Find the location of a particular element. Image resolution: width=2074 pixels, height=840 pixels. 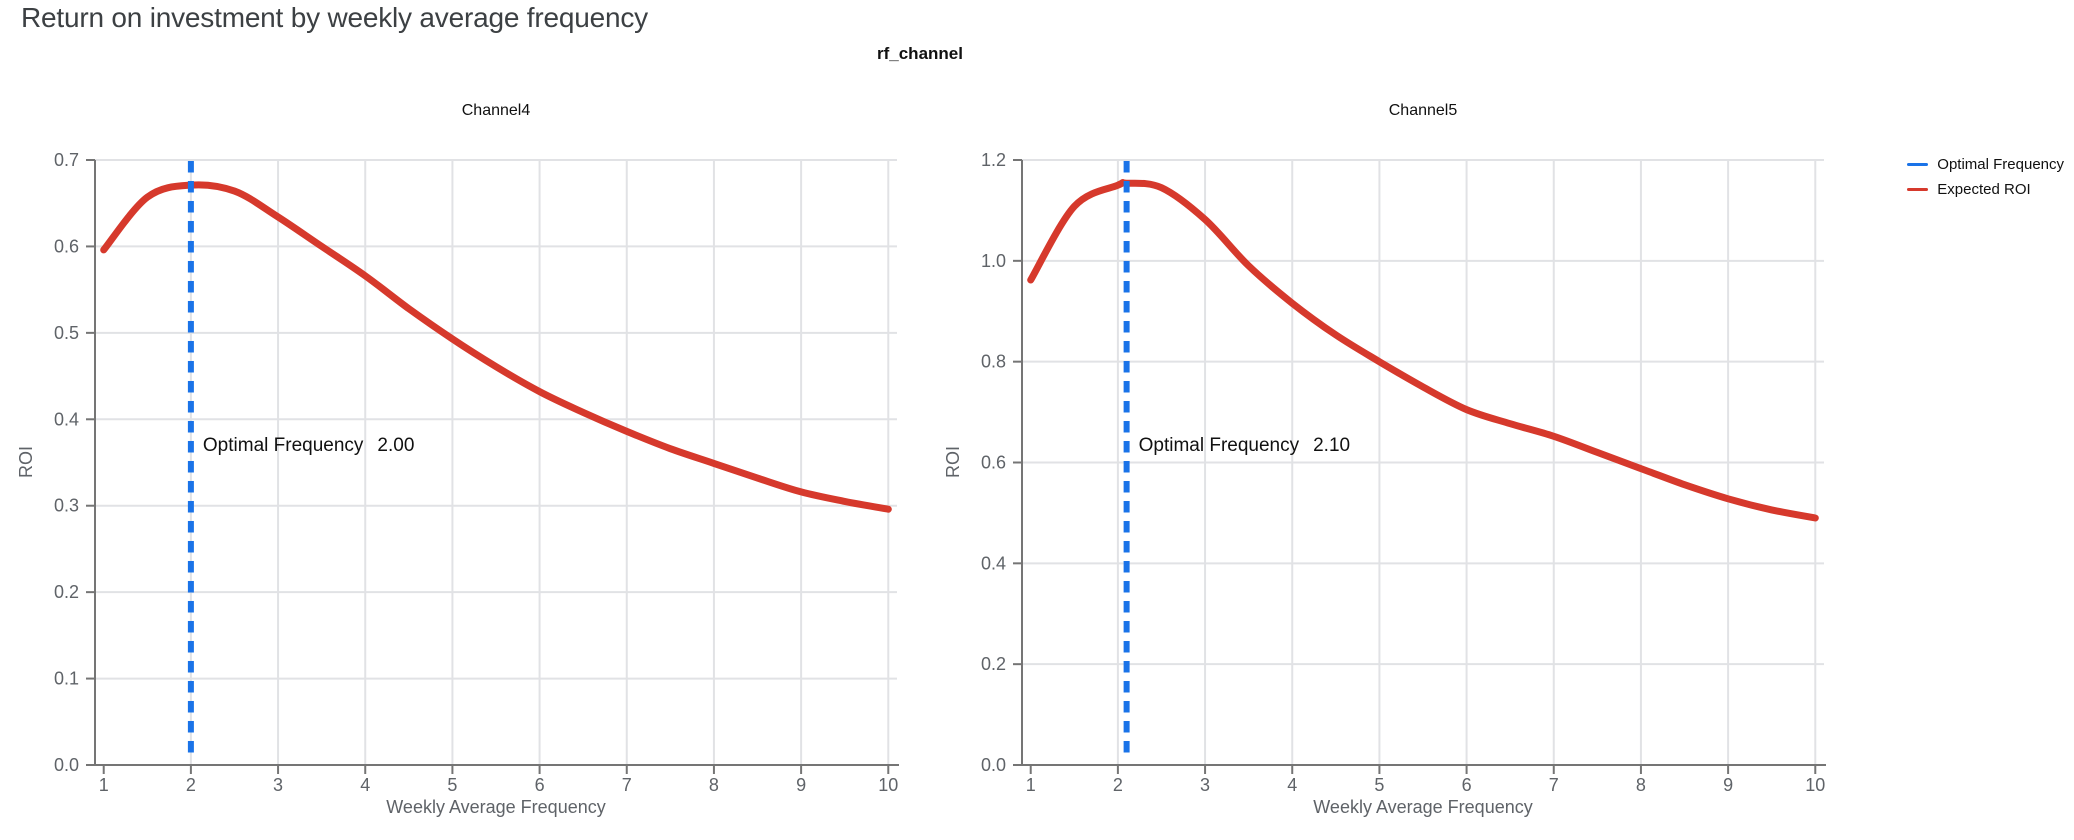

figure-suptitle: rf_channel is located at coordinates (920, 53).